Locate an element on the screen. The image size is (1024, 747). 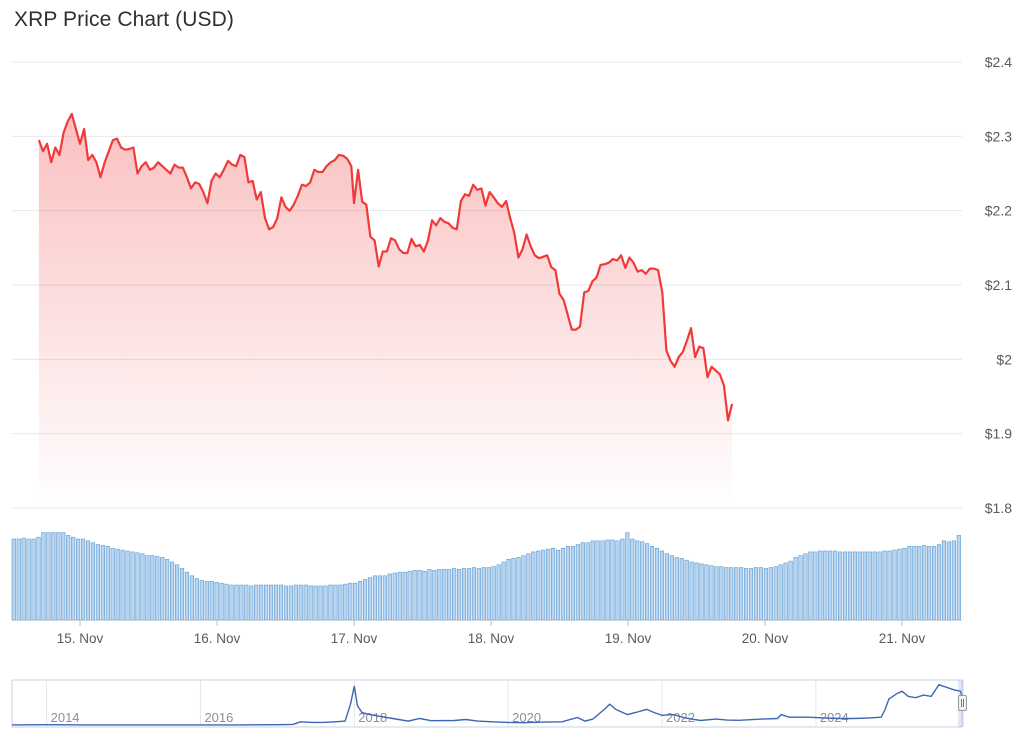
navigator-tick-label-0: 2014 is located at coordinates (65, 717).